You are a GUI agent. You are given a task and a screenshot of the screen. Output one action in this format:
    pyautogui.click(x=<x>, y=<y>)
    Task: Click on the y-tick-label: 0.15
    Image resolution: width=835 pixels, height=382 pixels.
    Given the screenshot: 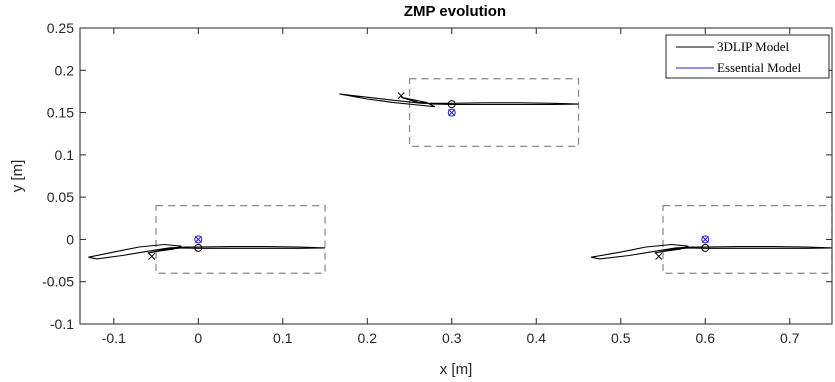 What is the action you would take?
    pyautogui.click(x=60, y=113)
    